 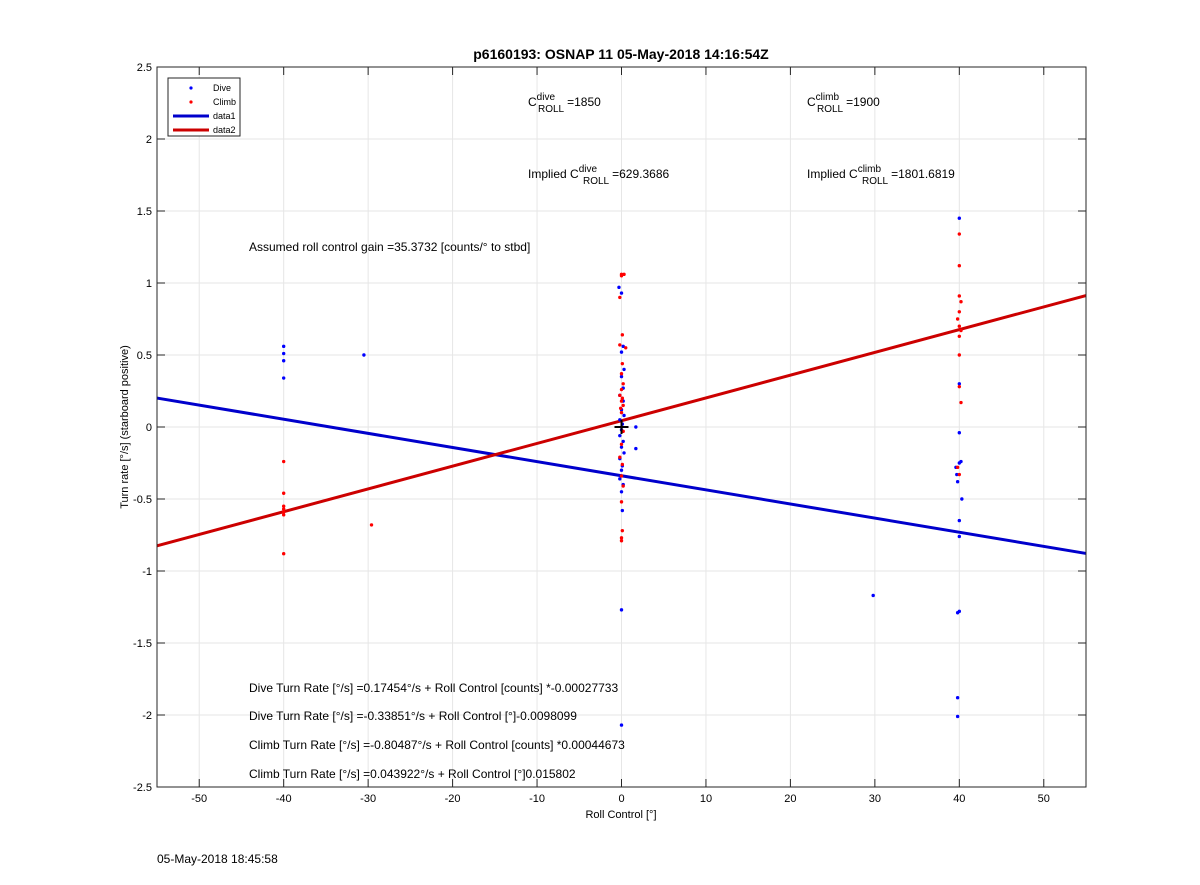 I want to click on y-tick-label: -1.5, so click(x=142, y=644).